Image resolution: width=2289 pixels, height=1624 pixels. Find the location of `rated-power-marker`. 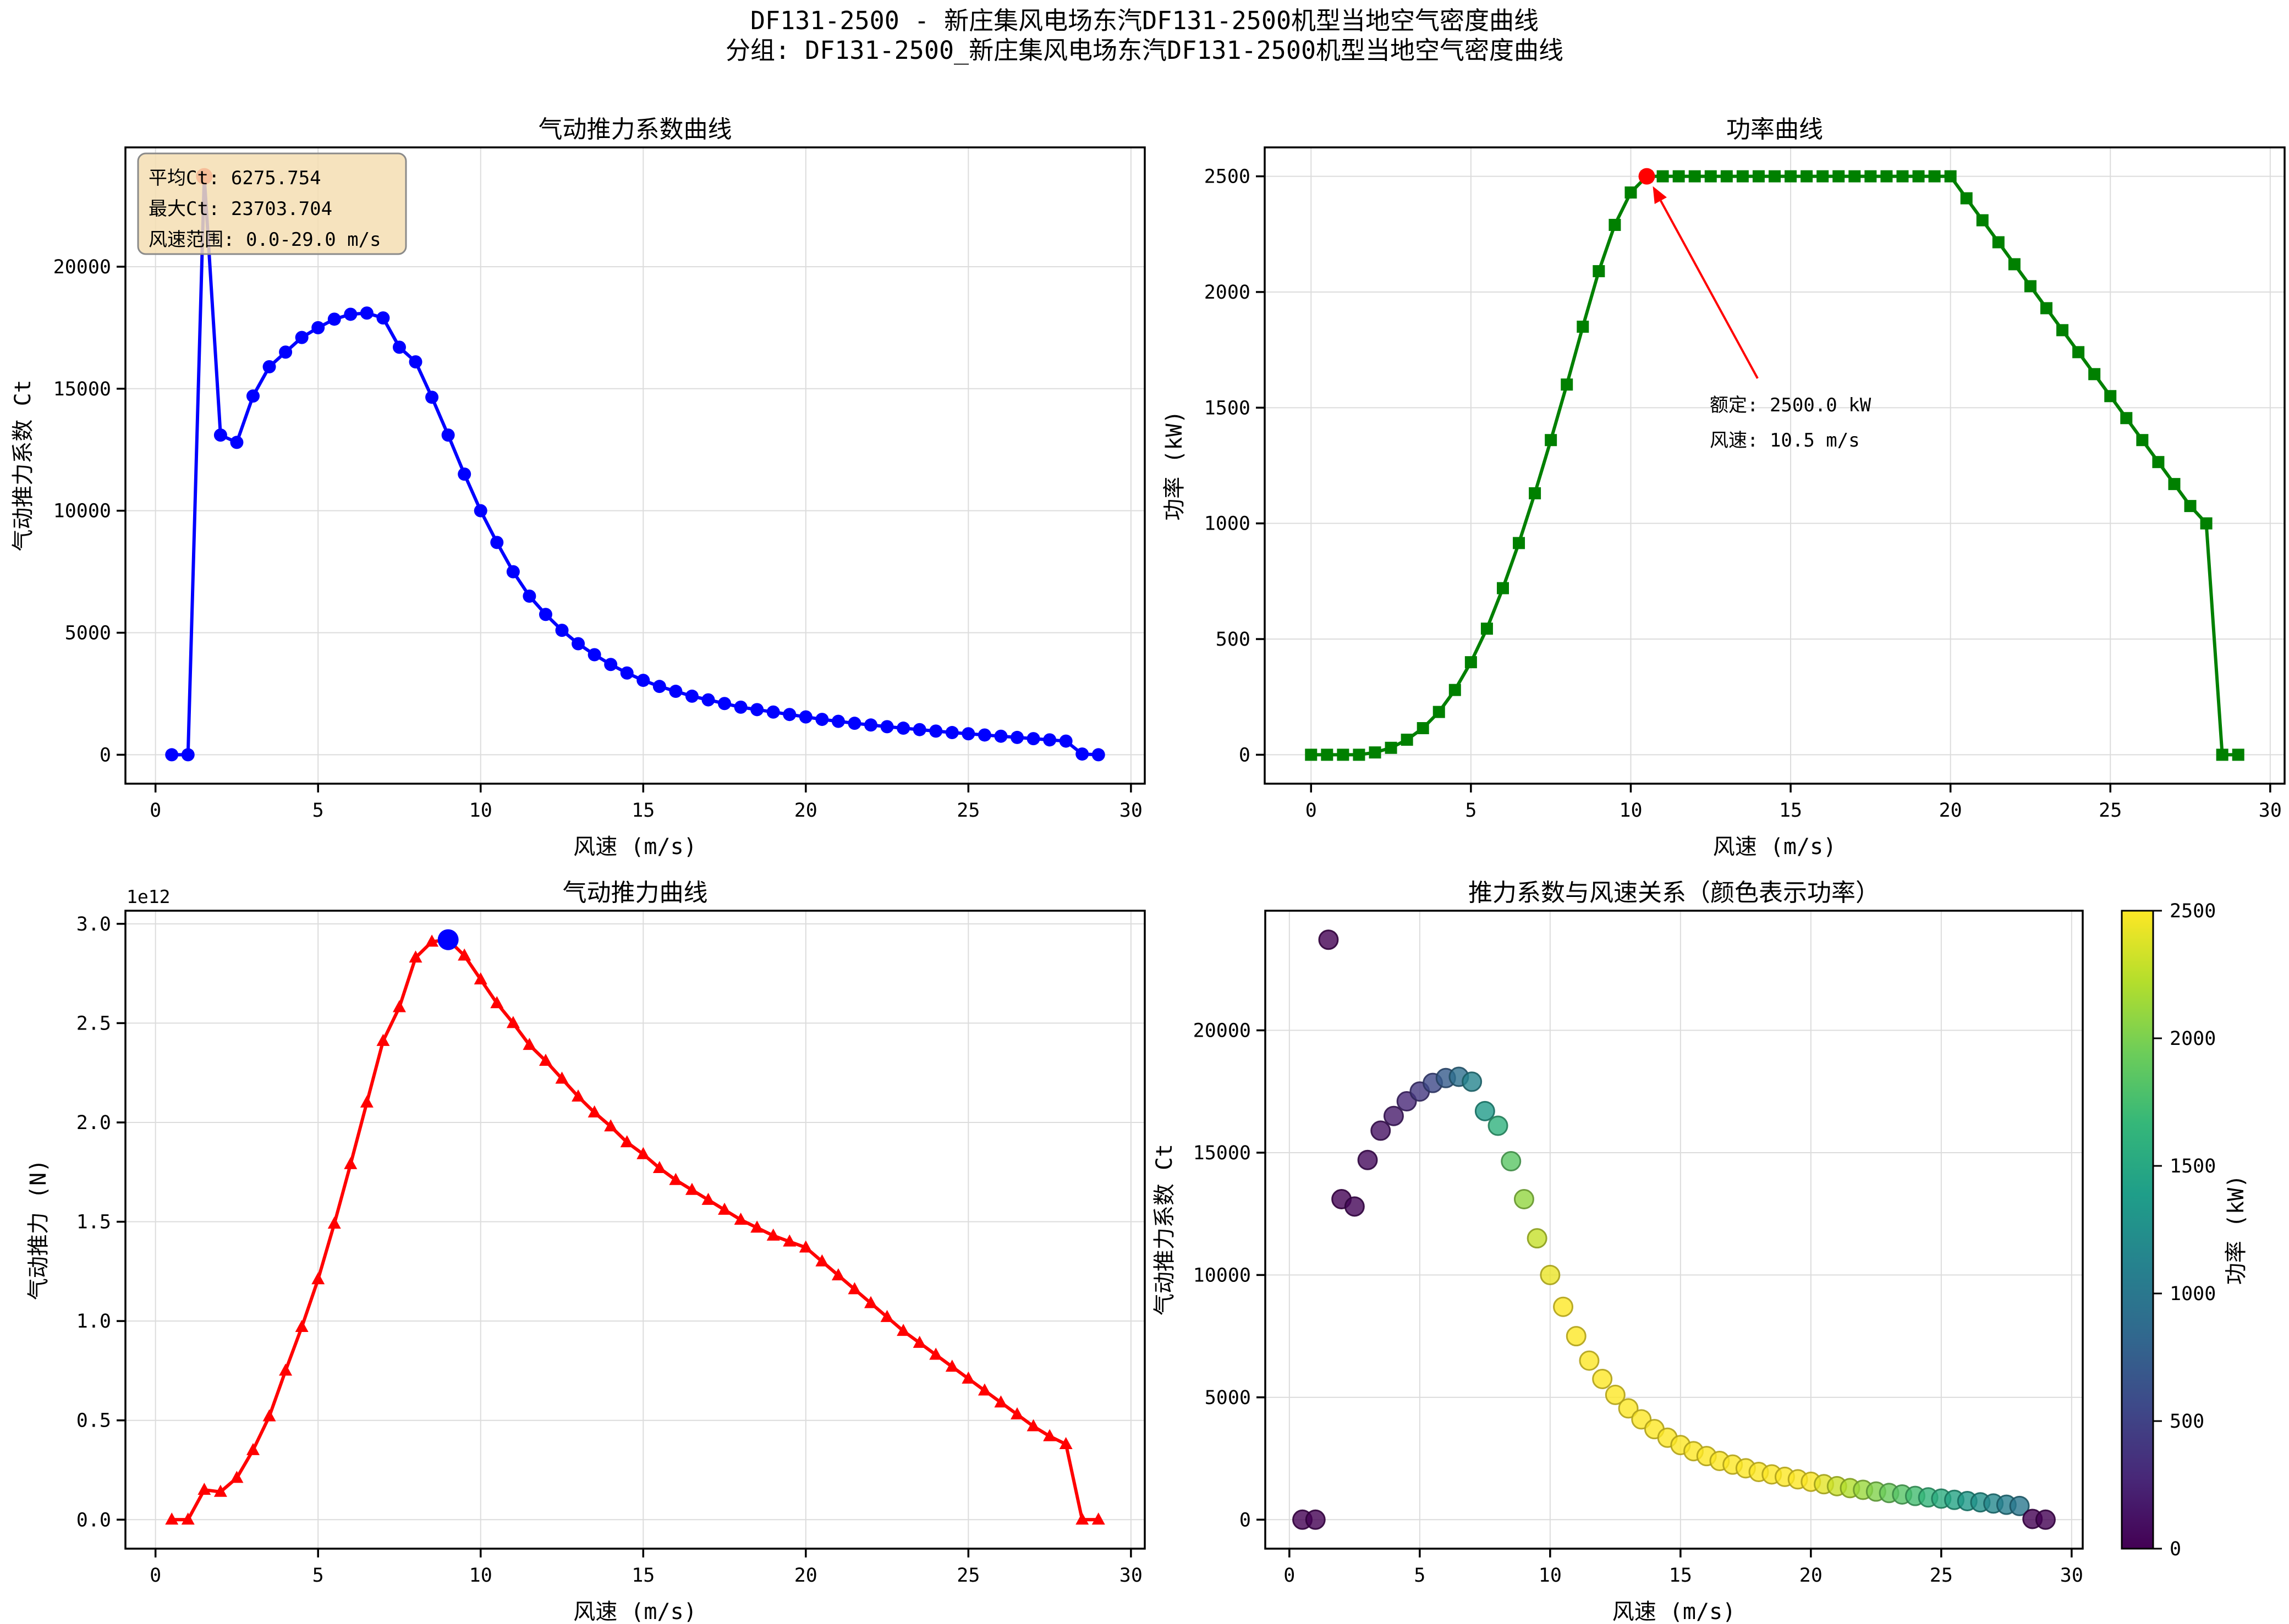

rated-power-marker is located at coordinates (1647, 176).